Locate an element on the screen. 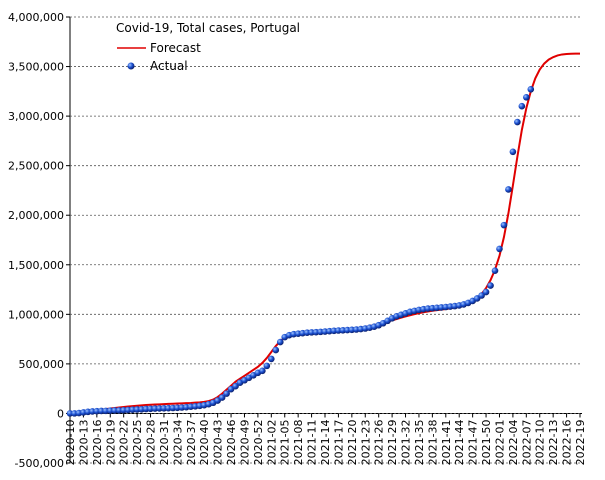  legend-label: Actual is located at coordinates (169, 66).